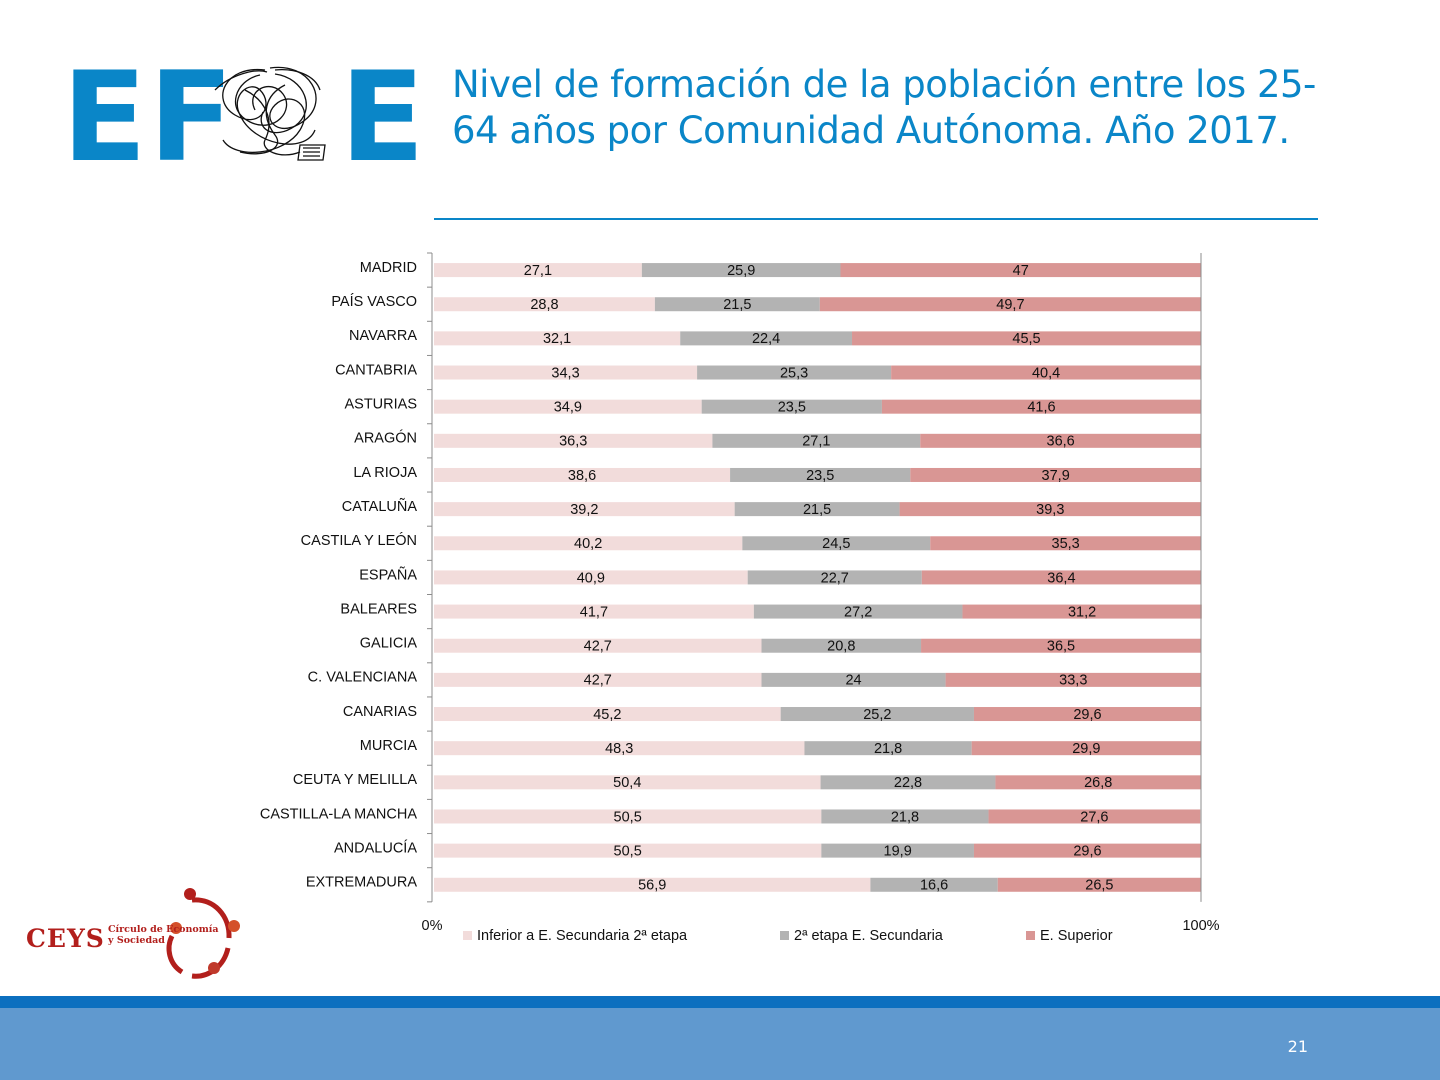 Image resolution: width=1440 pixels, height=1080 pixels. I want to click on ceys-logo: CEYS Círculo de Economía y Sociedad, so click(139, 936).